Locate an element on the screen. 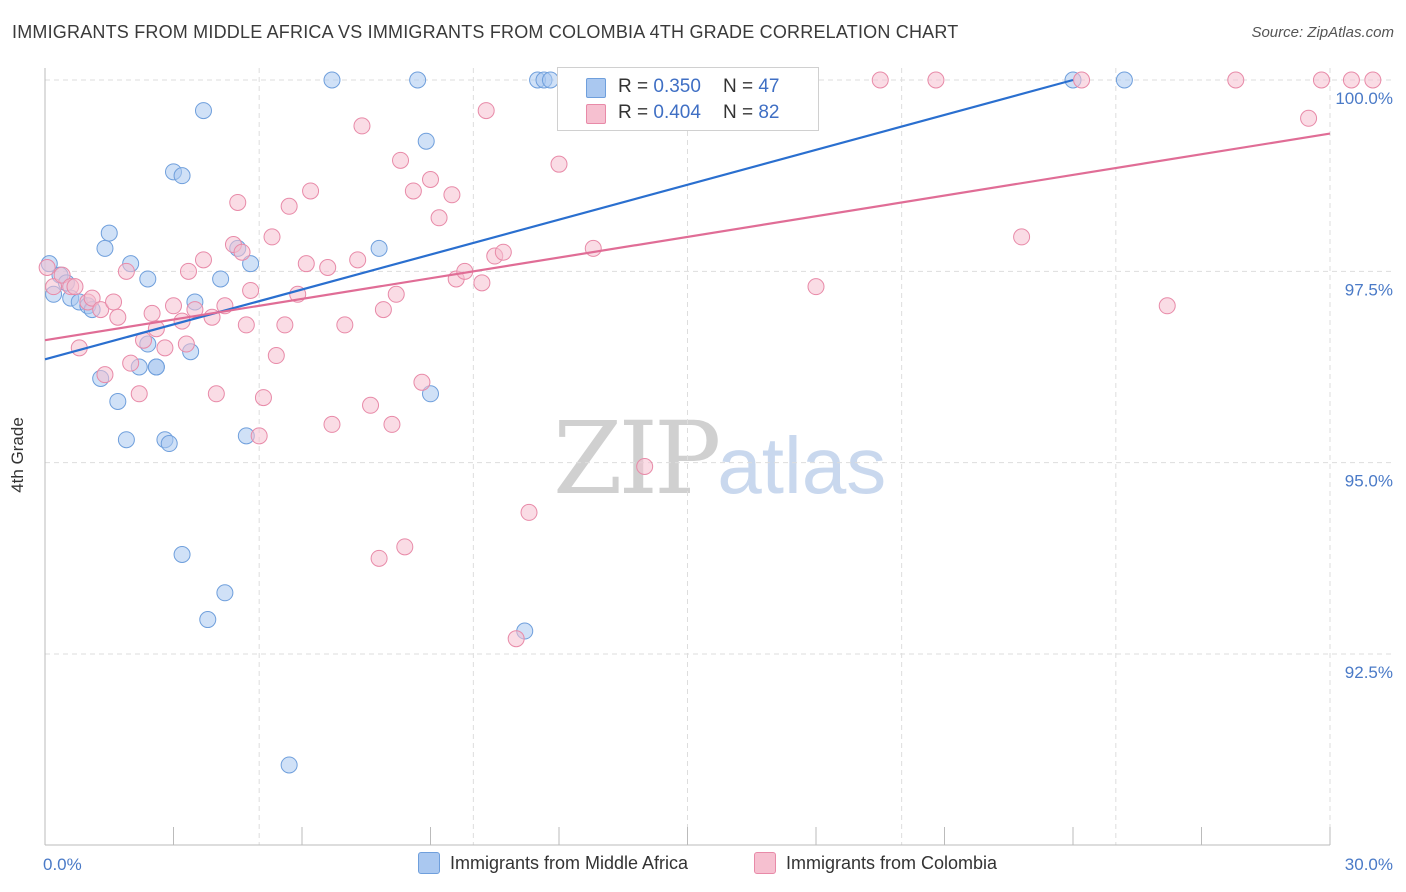 This screenshot has height=892, width=1406. legend-n-value: 82 is located at coordinates (769, 112).